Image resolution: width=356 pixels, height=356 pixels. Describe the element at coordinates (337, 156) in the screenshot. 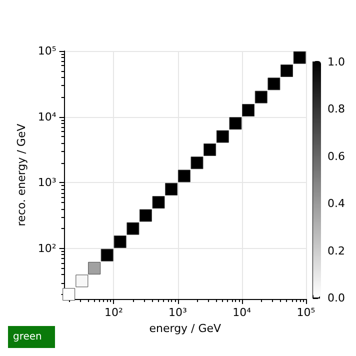

I see `color-bar-label: 0.6` at that location.